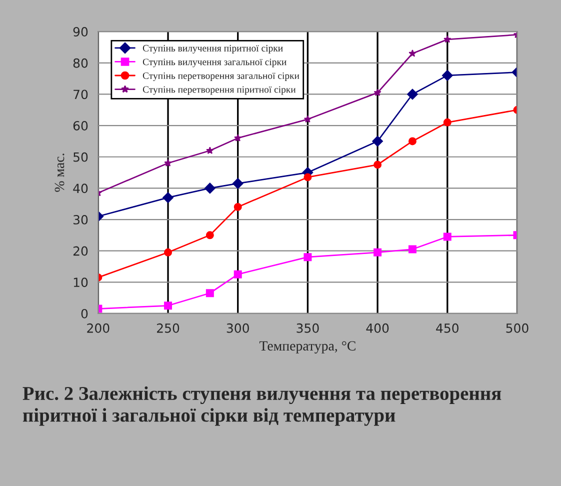  I want to click on y-tick-label: 90, so click(80, 32).